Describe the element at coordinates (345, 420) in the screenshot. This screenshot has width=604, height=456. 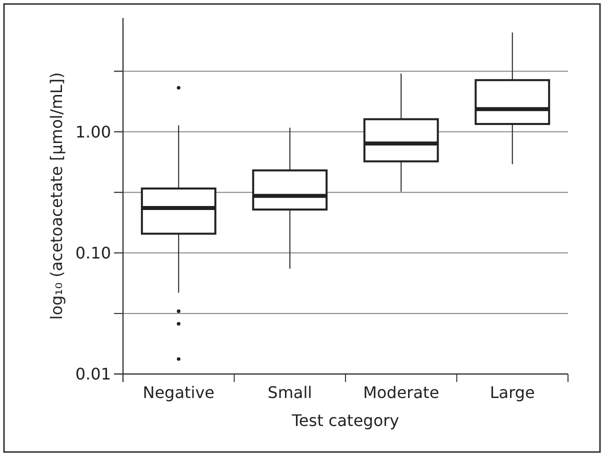
I see `x-axis-title: Test category` at that location.